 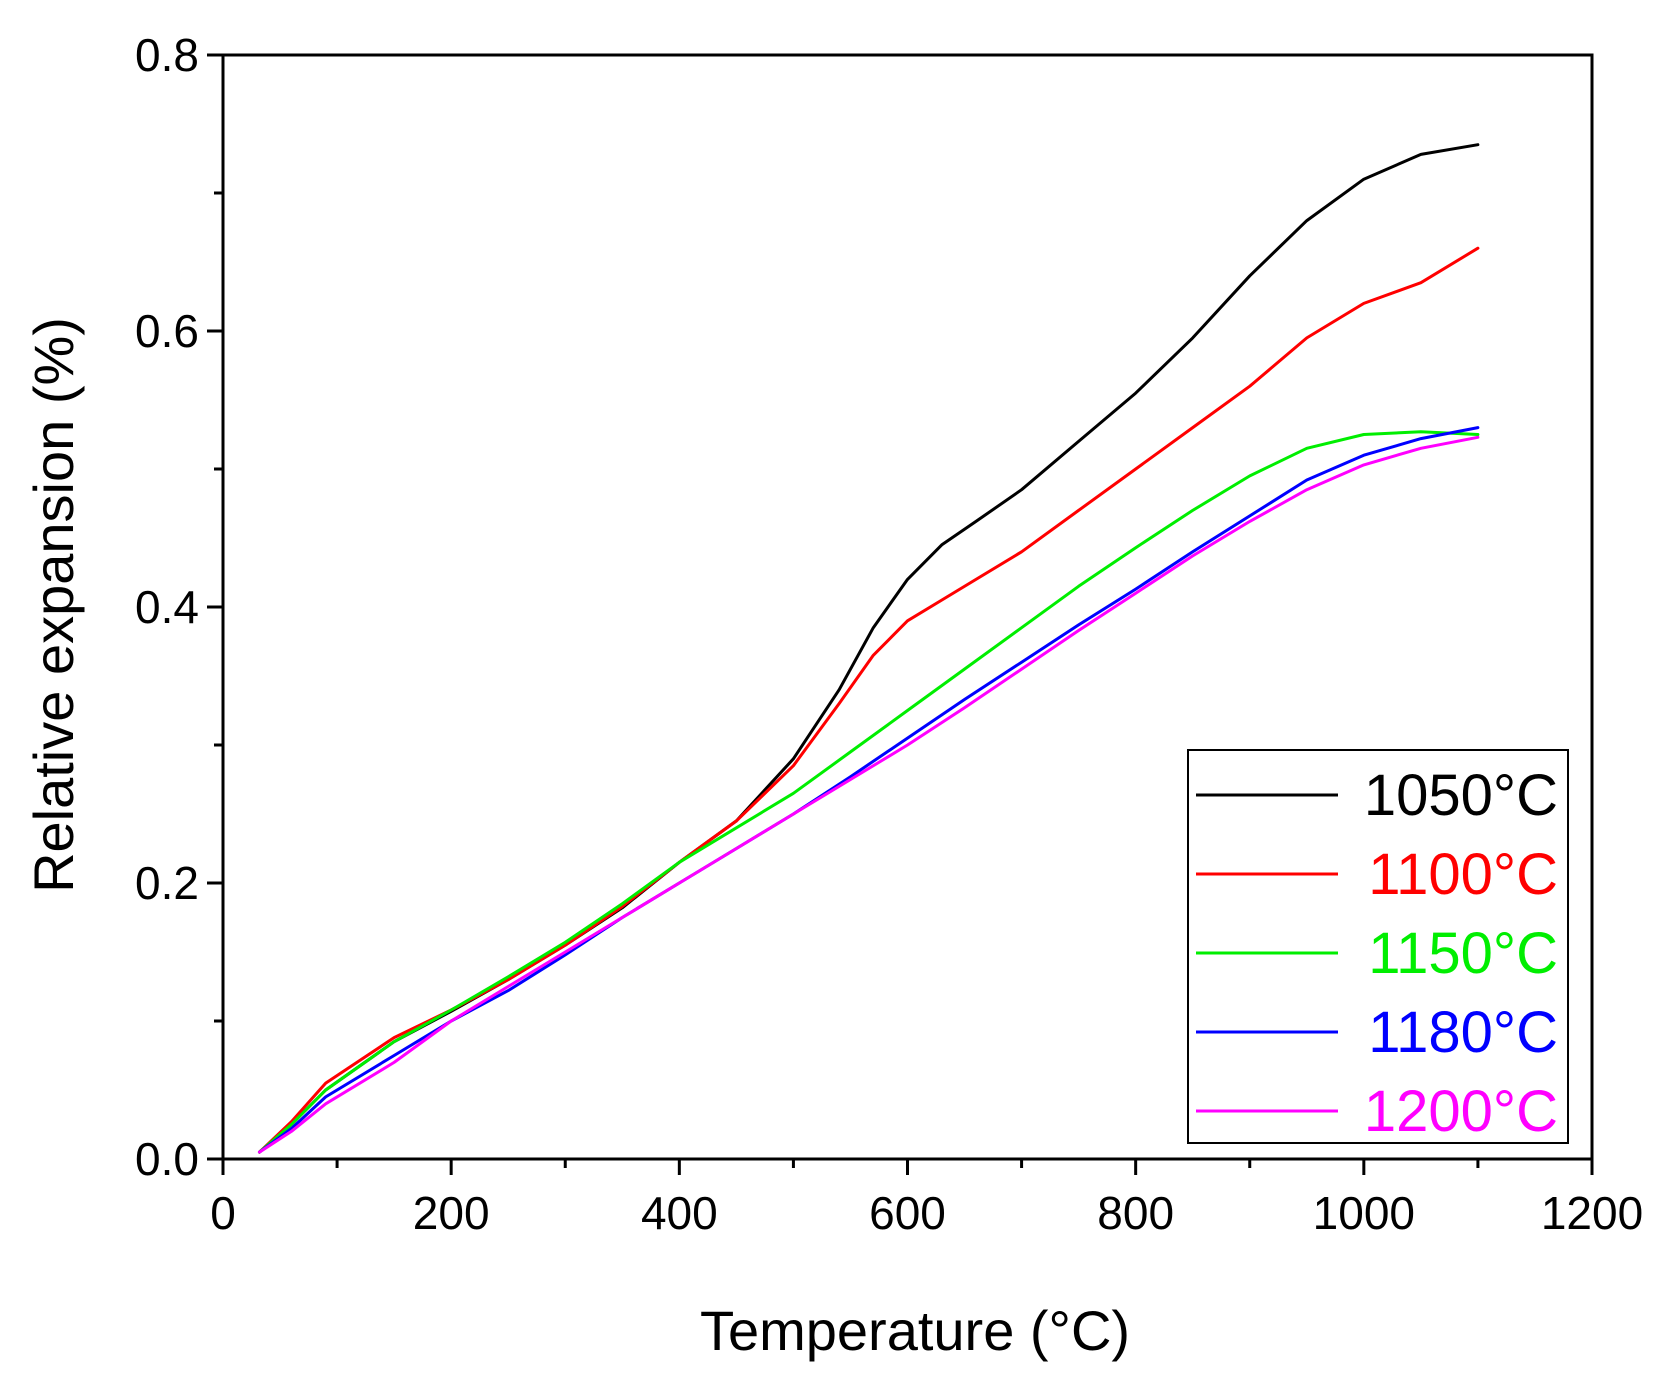 I want to click on x-tick-label-600: 600, so click(x=907, y=1213).